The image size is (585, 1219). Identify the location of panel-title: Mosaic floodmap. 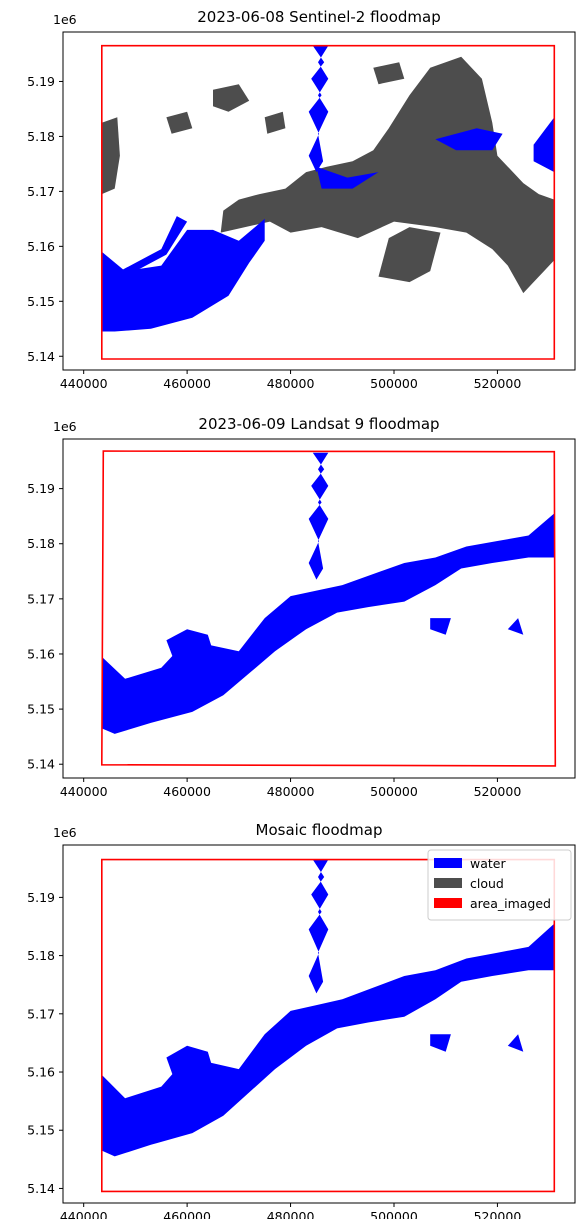
(319, 830).